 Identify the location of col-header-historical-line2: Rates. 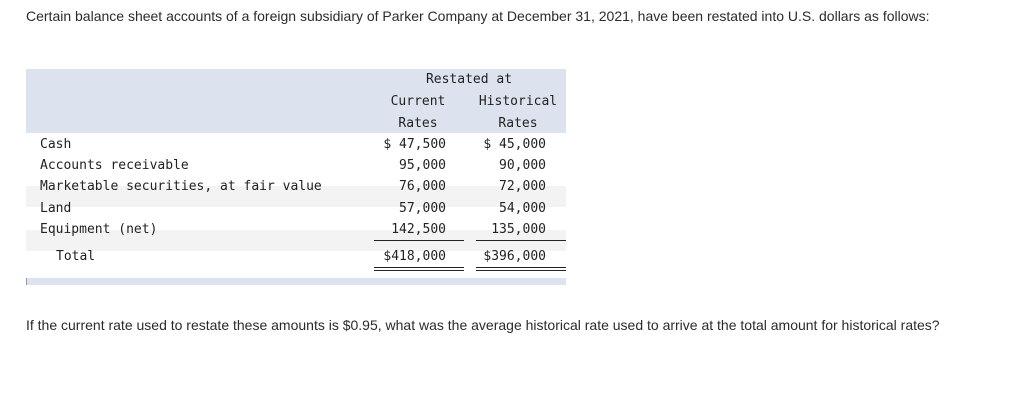
(518, 123).